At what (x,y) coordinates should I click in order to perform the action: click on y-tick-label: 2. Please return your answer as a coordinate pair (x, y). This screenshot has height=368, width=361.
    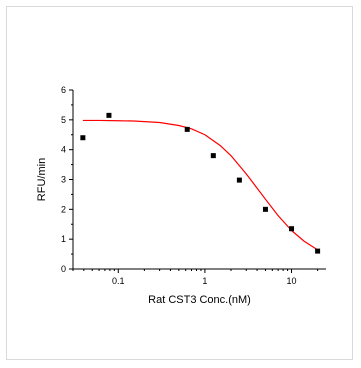
    Looking at the image, I should click on (63, 209).